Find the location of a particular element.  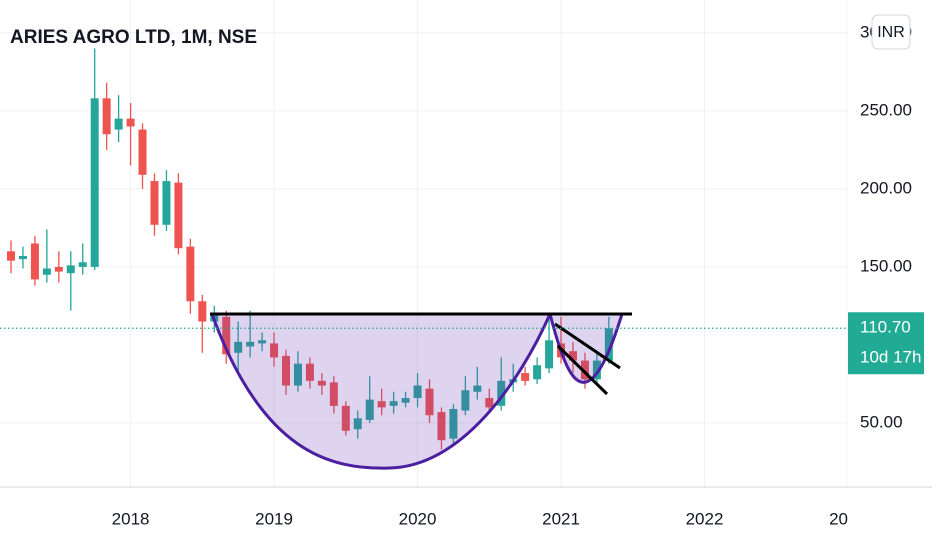

x-tick-label: 2019 is located at coordinates (274, 518).